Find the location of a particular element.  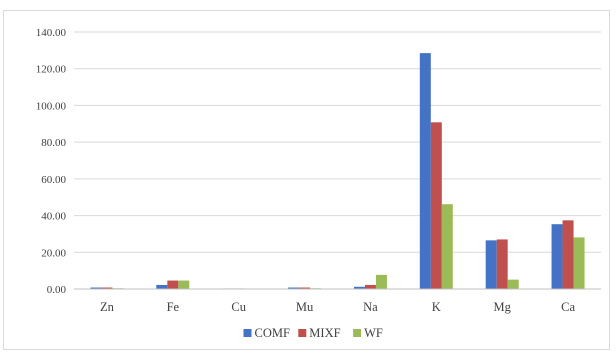

bar-comf-k is located at coordinates (425, 171).